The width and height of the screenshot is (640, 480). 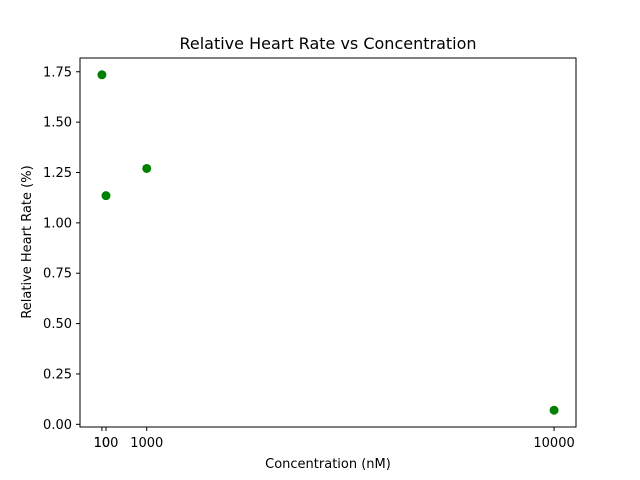 I want to click on x-tick-label: 10000, so click(x=553, y=443).